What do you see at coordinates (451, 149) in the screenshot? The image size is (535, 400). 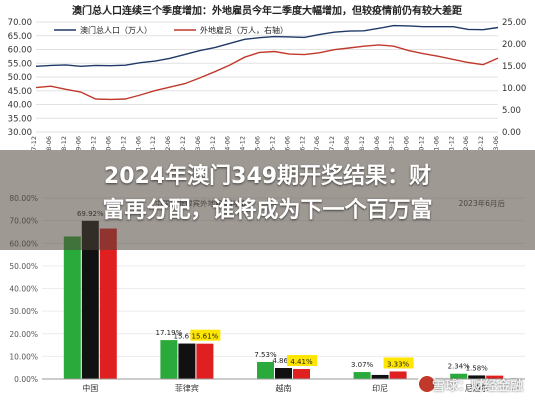 I see `x-tick-label: 2021-12` at bounding box center [451, 149].